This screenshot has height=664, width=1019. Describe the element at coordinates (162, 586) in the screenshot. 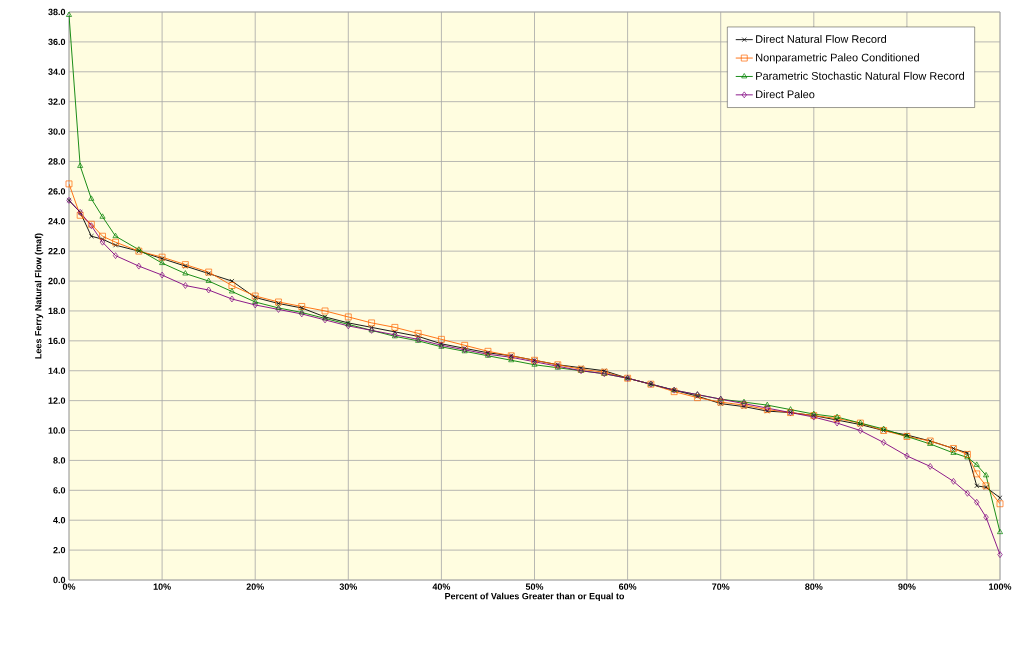

I see `x-tick-label: 10%` at that location.